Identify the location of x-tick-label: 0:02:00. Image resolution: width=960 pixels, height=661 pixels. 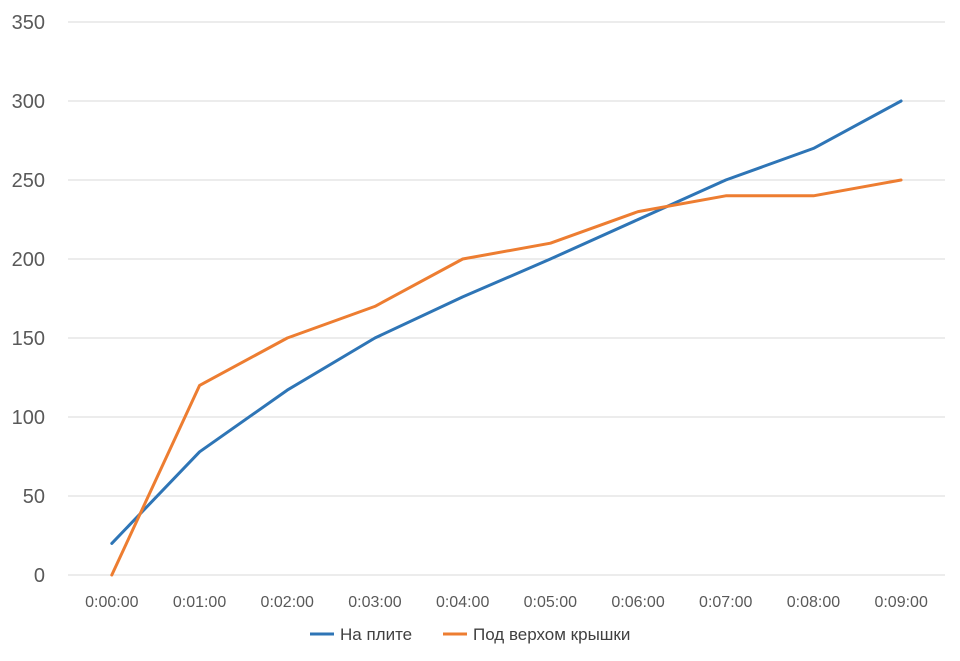
(287, 602).